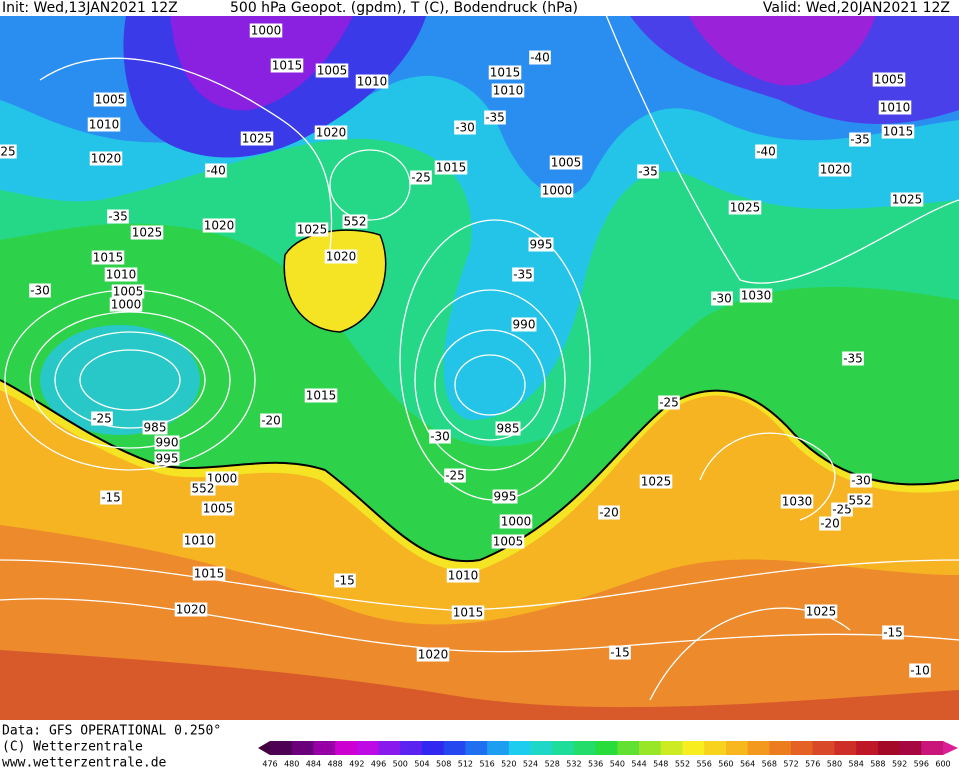 This screenshot has width=959, height=770. Describe the element at coordinates (291, 764) in the screenshot. I see `colorbar-label: 480` at that location.